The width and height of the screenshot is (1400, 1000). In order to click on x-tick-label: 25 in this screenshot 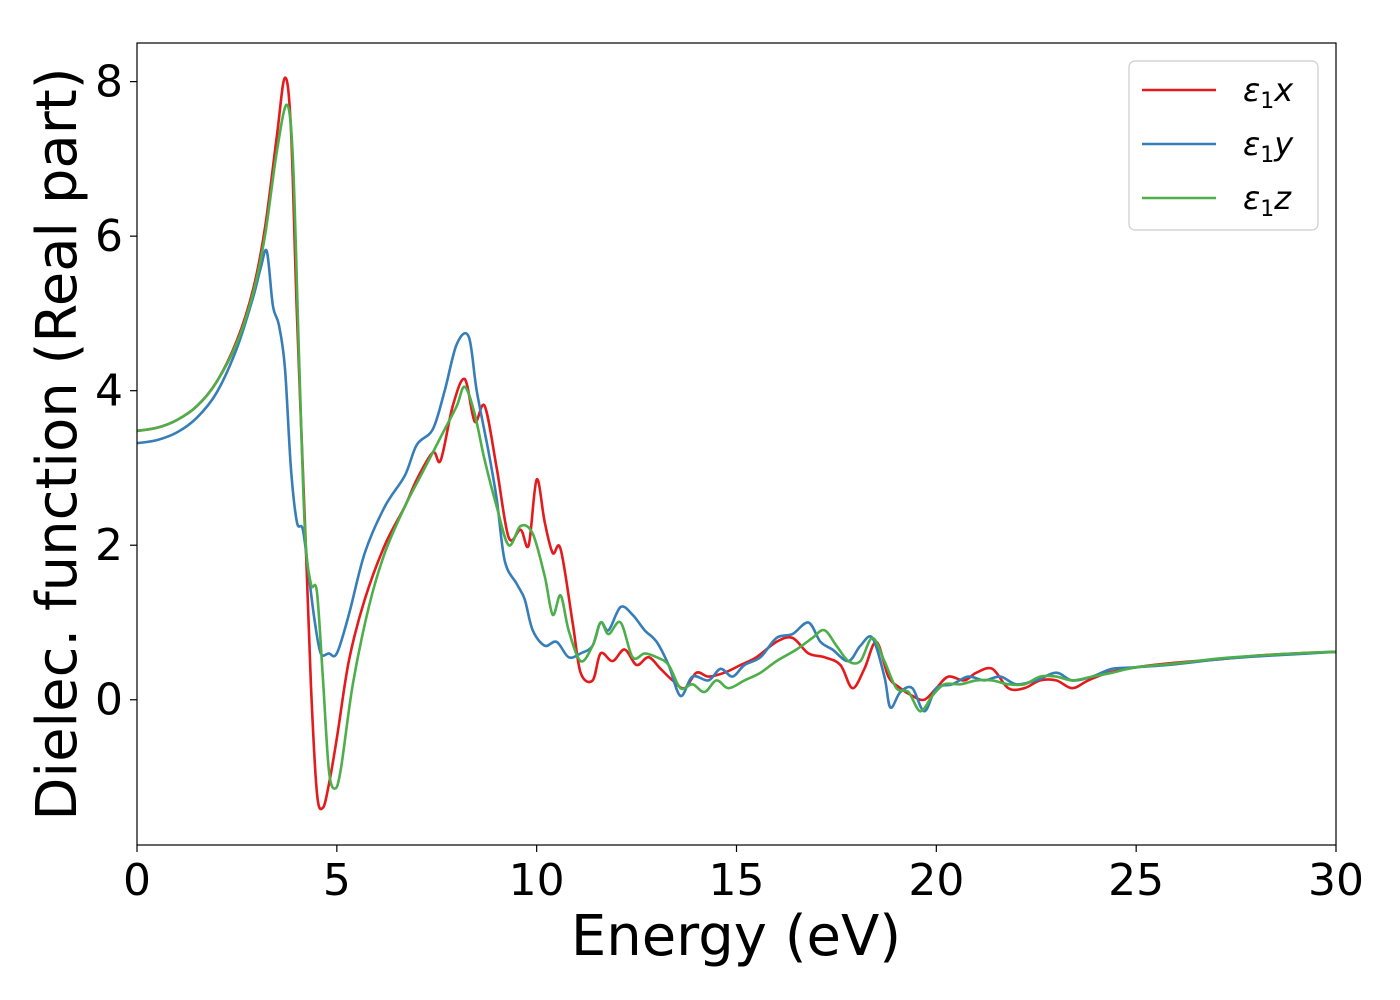, I will do `click(1136, 880)`.